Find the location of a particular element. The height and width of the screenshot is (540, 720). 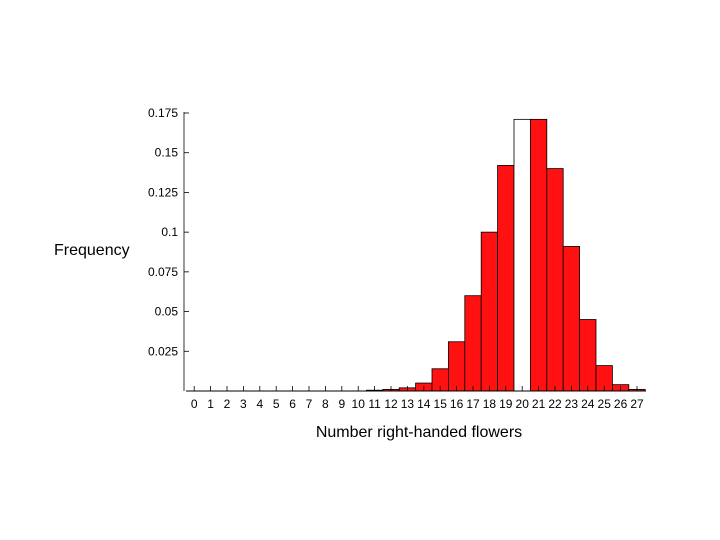

y-tick-label: 0.1 is located at coordinates (169, 232).